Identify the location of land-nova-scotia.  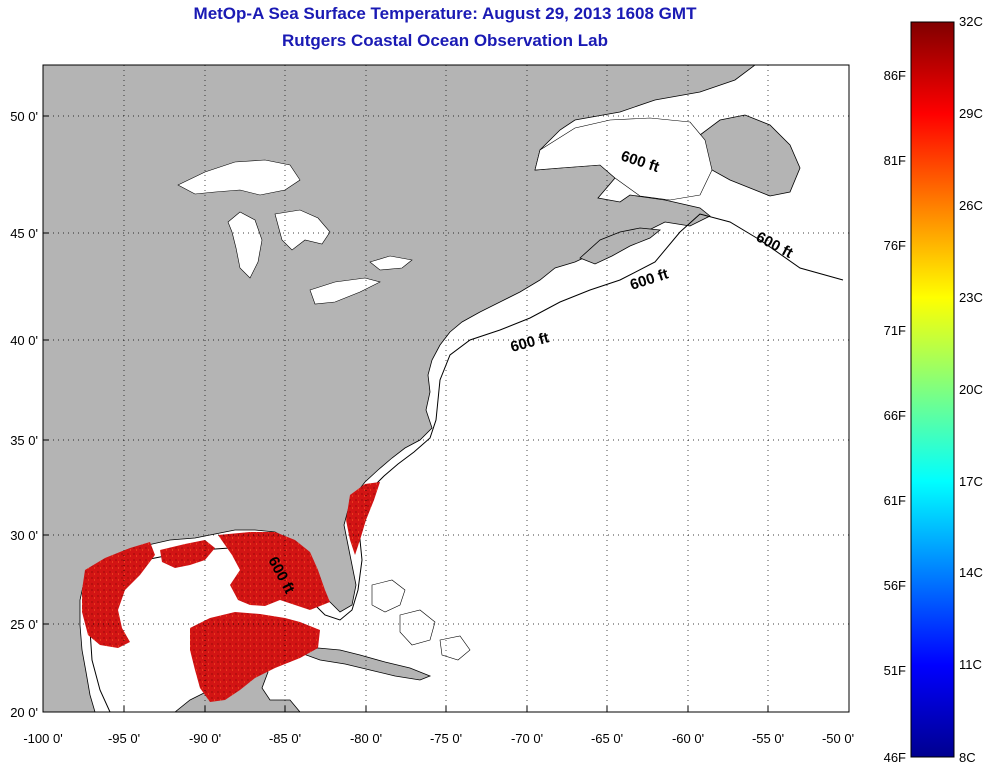
(620, 246).